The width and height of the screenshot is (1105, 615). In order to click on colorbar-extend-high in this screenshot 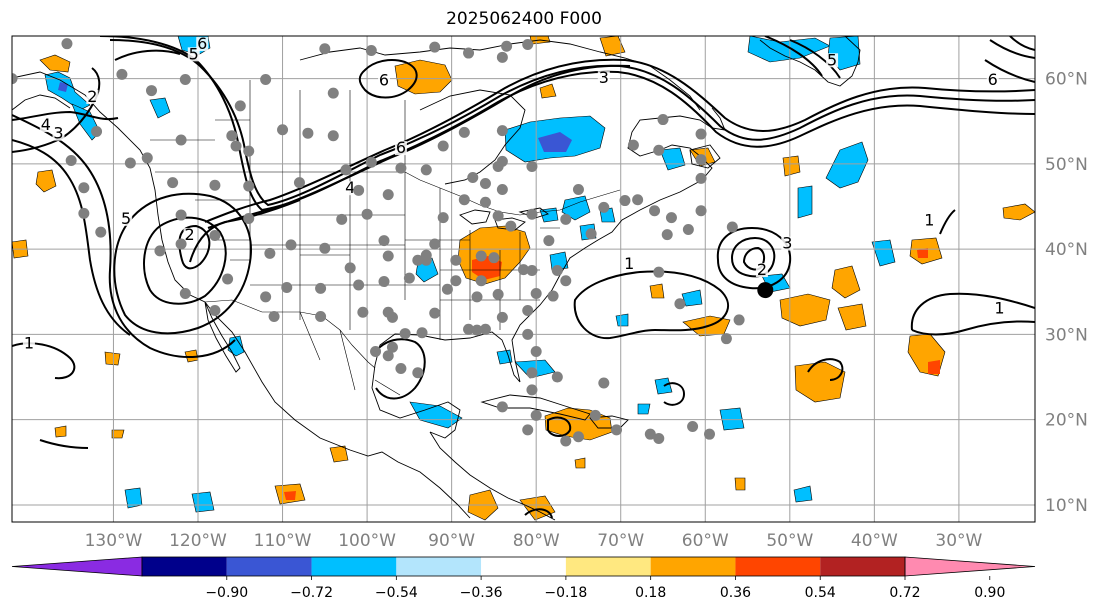, I will do `click(970, 566)`.